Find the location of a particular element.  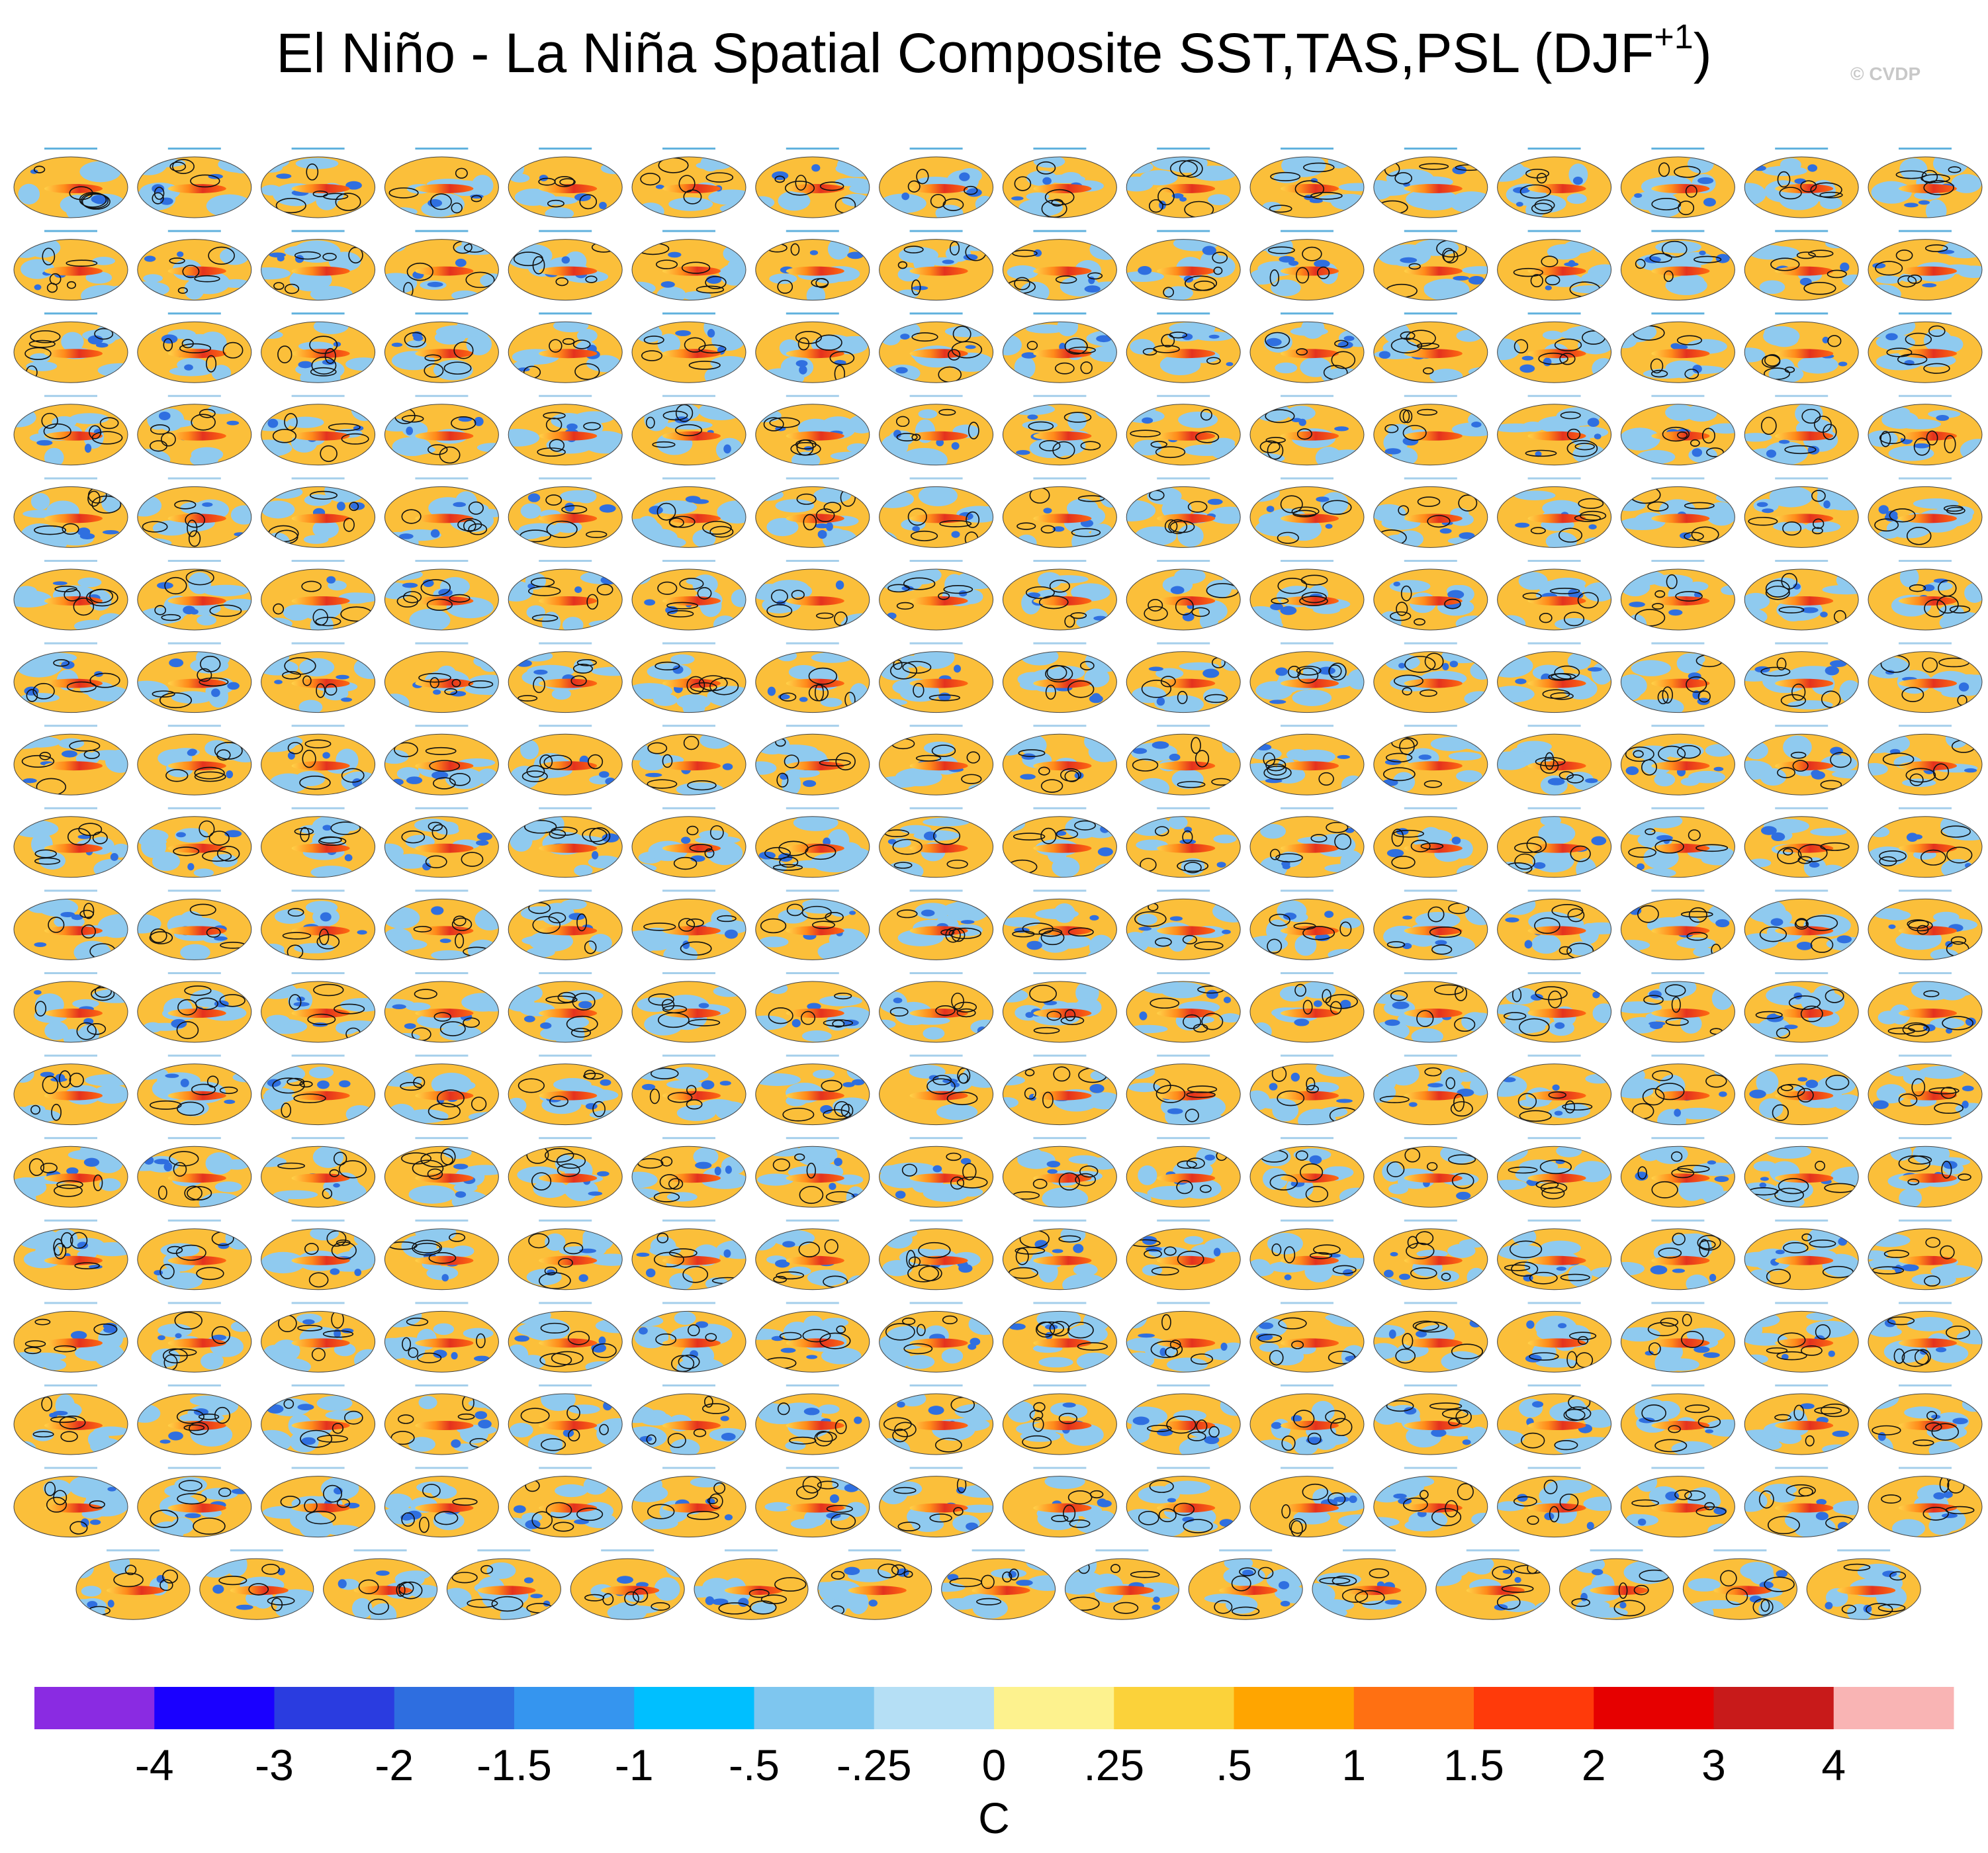

colorbar-tick-label: .25 is located at coordinates (1113, 1764).